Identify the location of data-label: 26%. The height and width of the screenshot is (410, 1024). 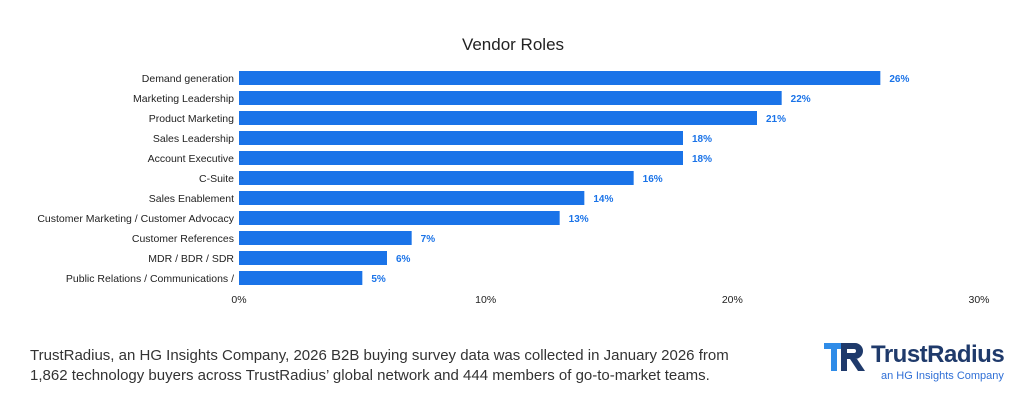
(899, 79).